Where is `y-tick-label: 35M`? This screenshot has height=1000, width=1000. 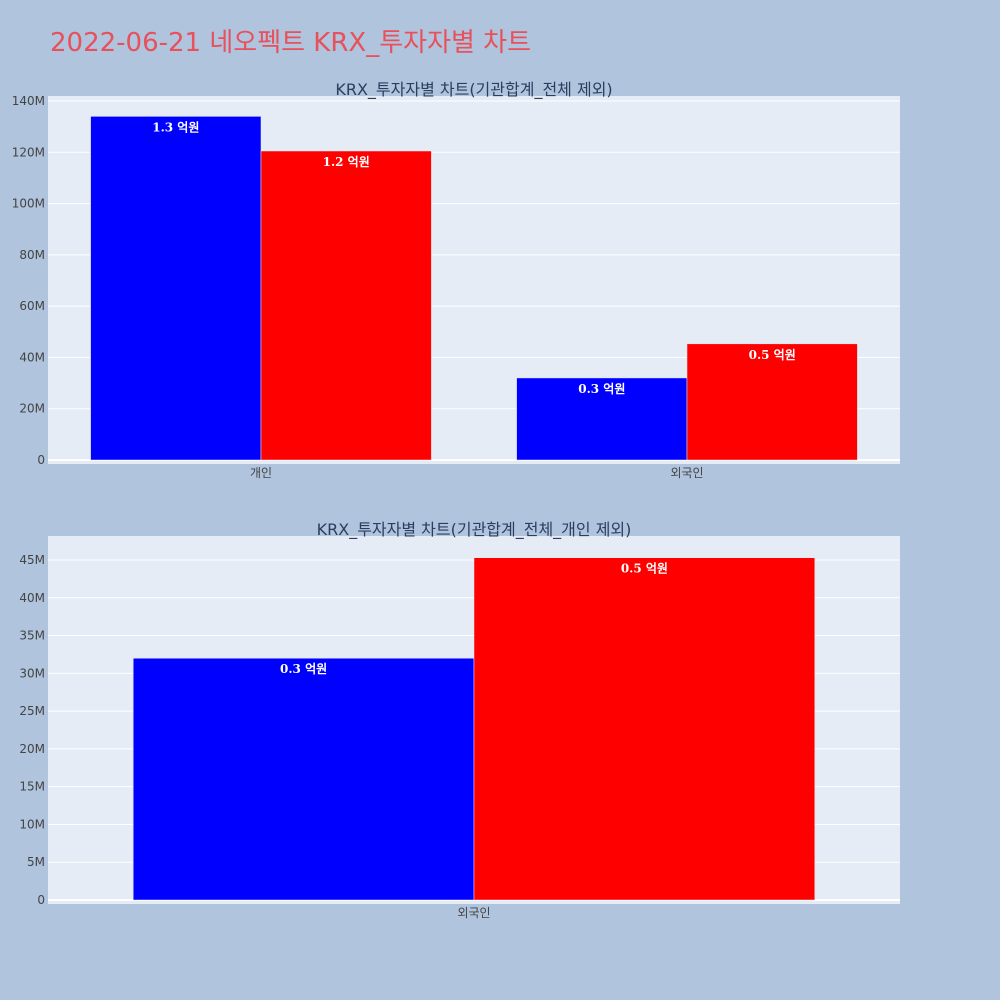 y-tick-label: 35M is located at coordinates (32, 636).